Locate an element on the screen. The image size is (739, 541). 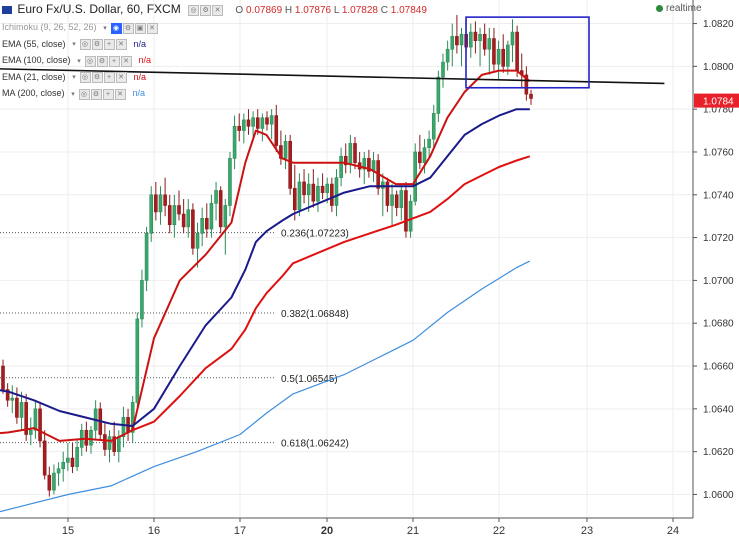
source-icon: ▣ is located at coordinates (140, 28).